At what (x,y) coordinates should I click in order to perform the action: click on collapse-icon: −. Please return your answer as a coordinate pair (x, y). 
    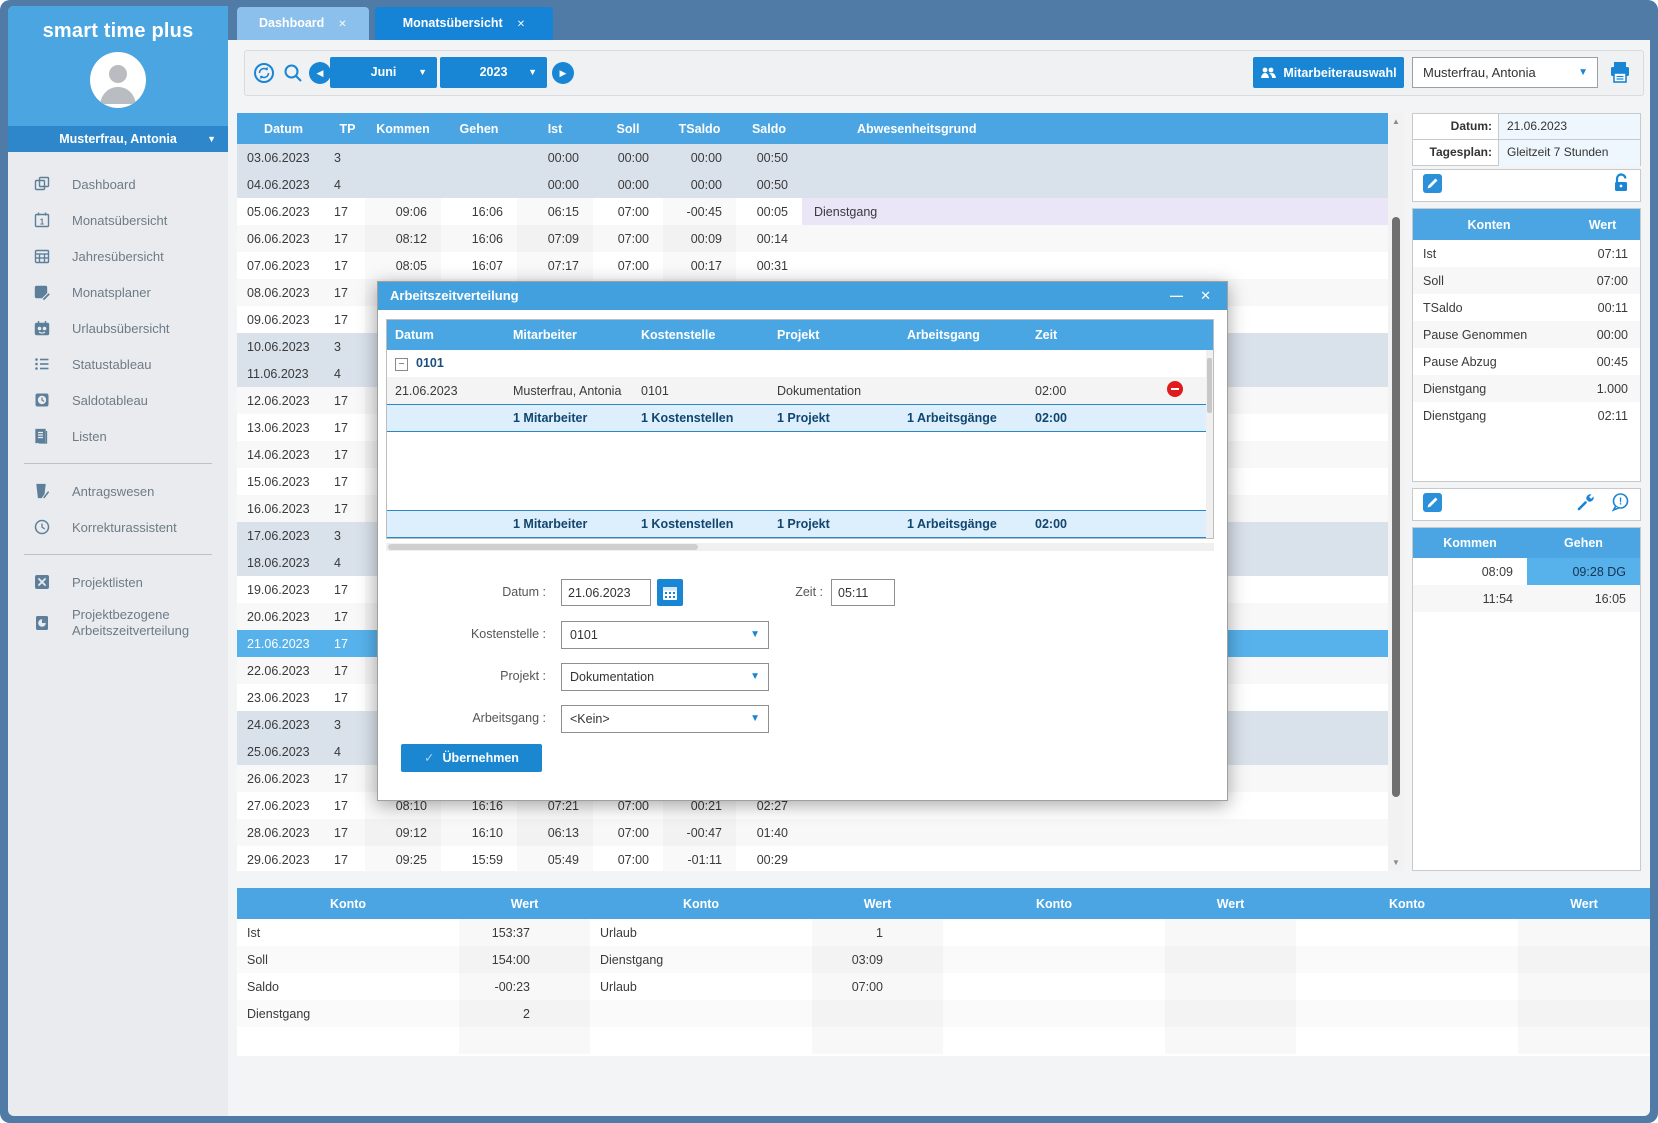
    Looking at the image, I should click on (401, 364).